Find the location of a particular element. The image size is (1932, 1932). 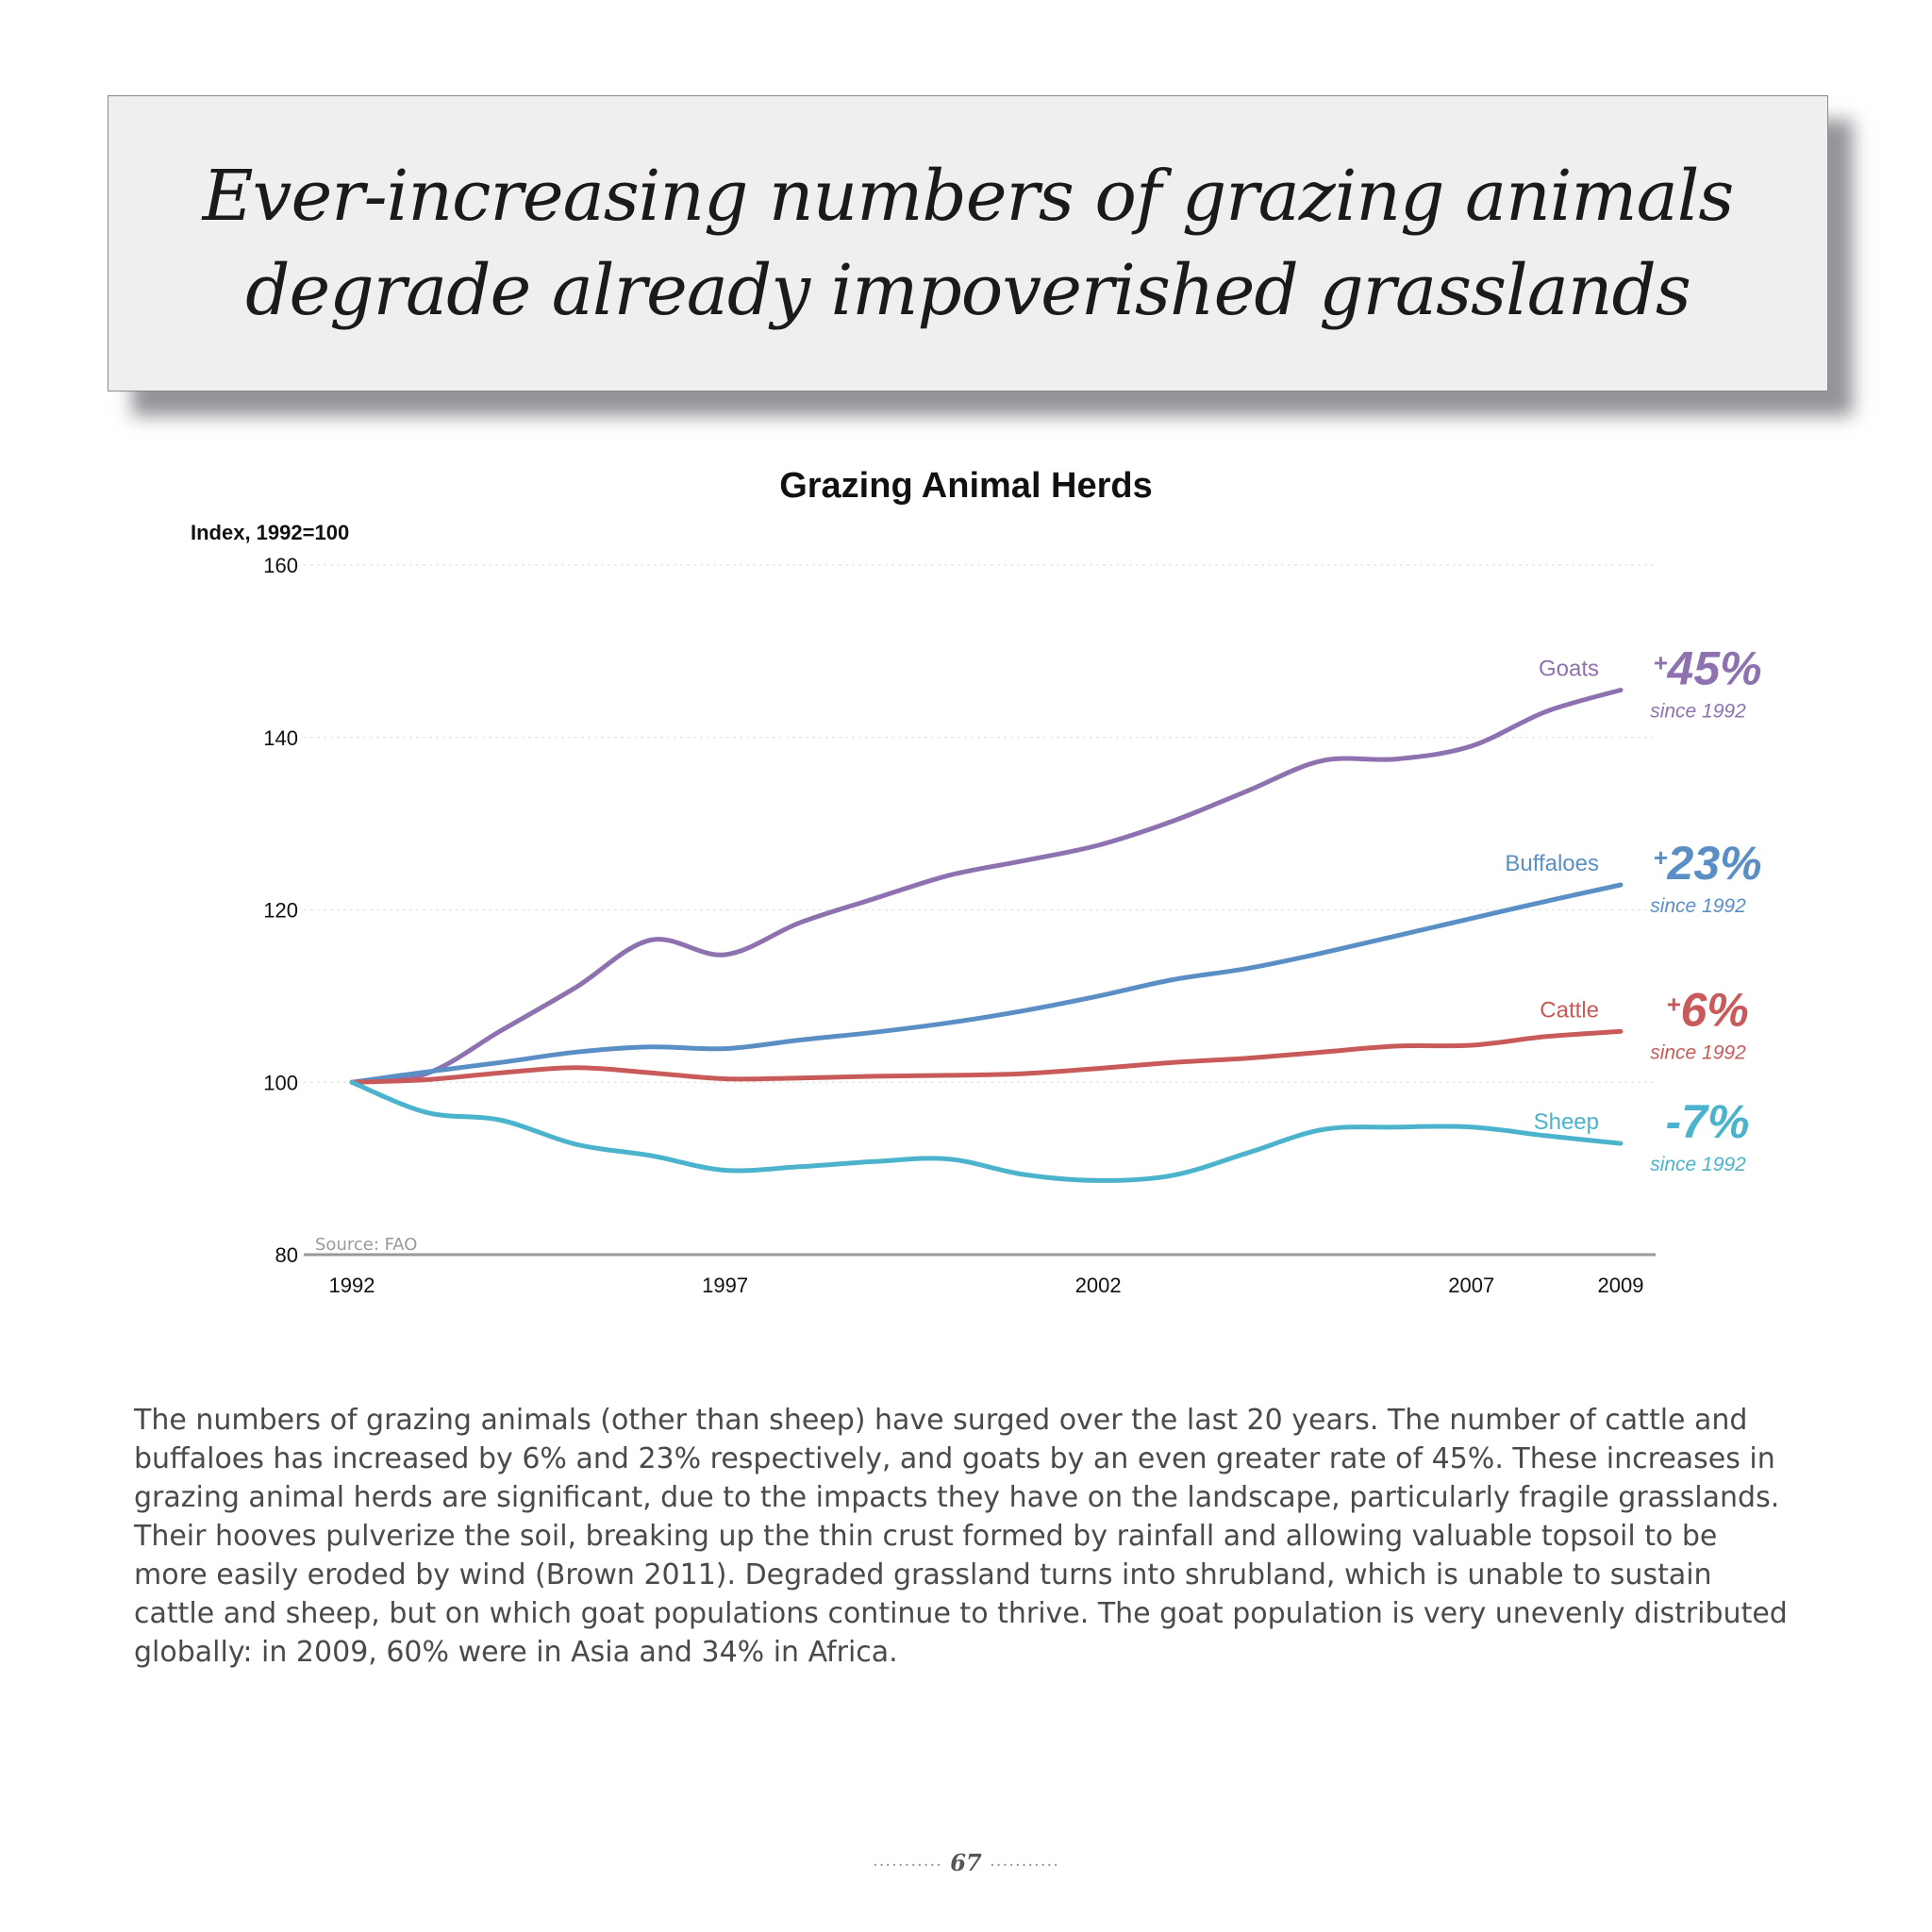

y-tick-label: 160 is located at coordinates (280, 566).